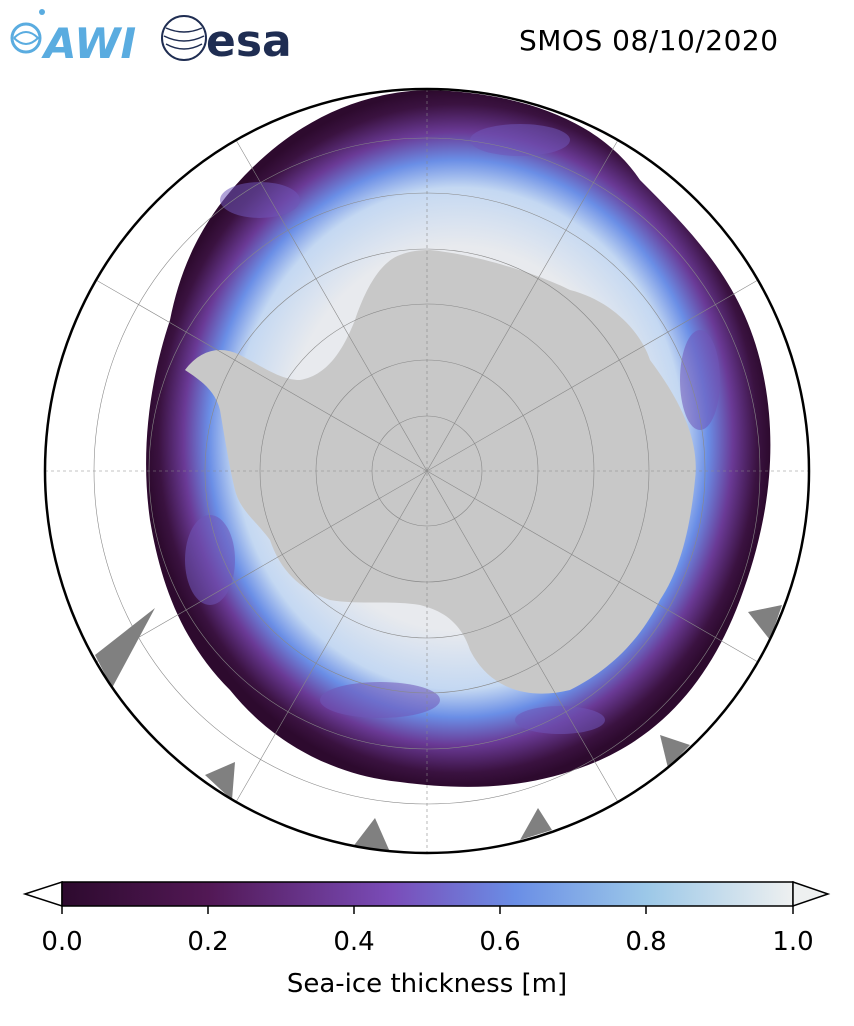 Image resolution: width=854 pixels, height=1026 pixels. Describe the element at coordinates (645, 942) in the screenshot. I see `colorbar-tick-label: 0.8` at that location.